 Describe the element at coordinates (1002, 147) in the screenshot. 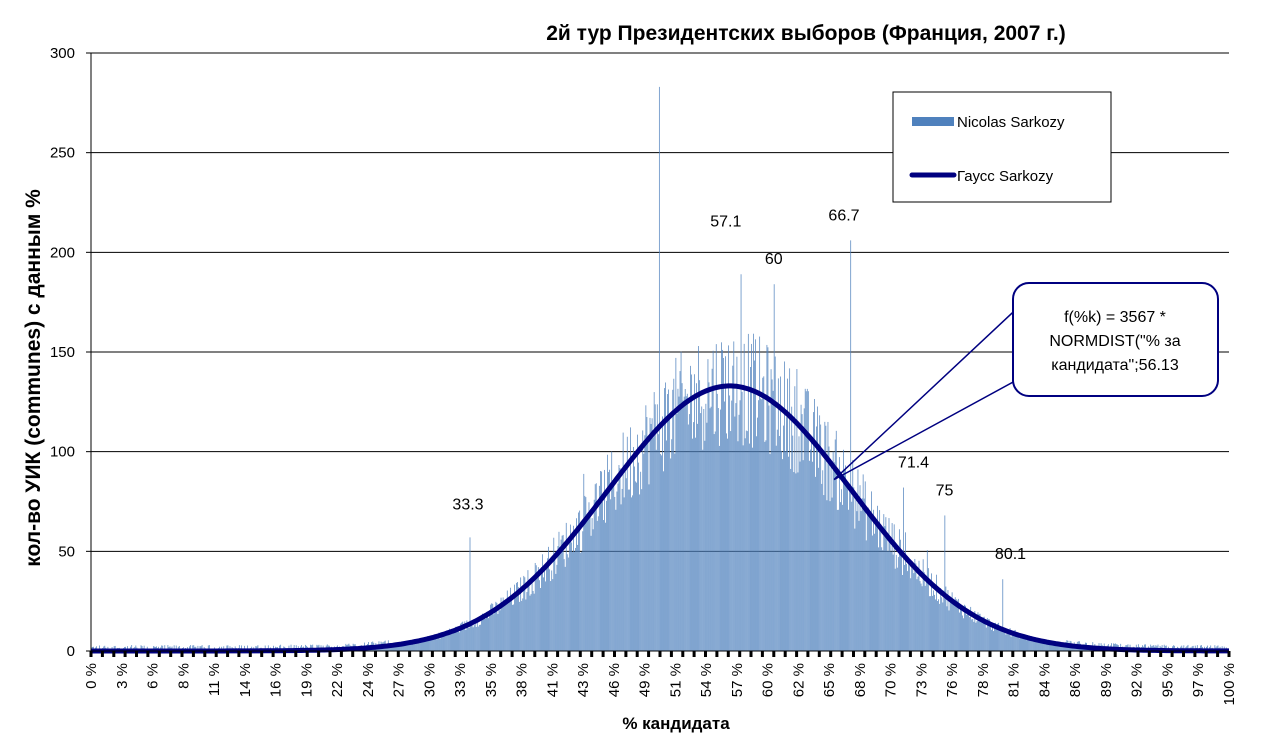

I see `legend-box` at that location.